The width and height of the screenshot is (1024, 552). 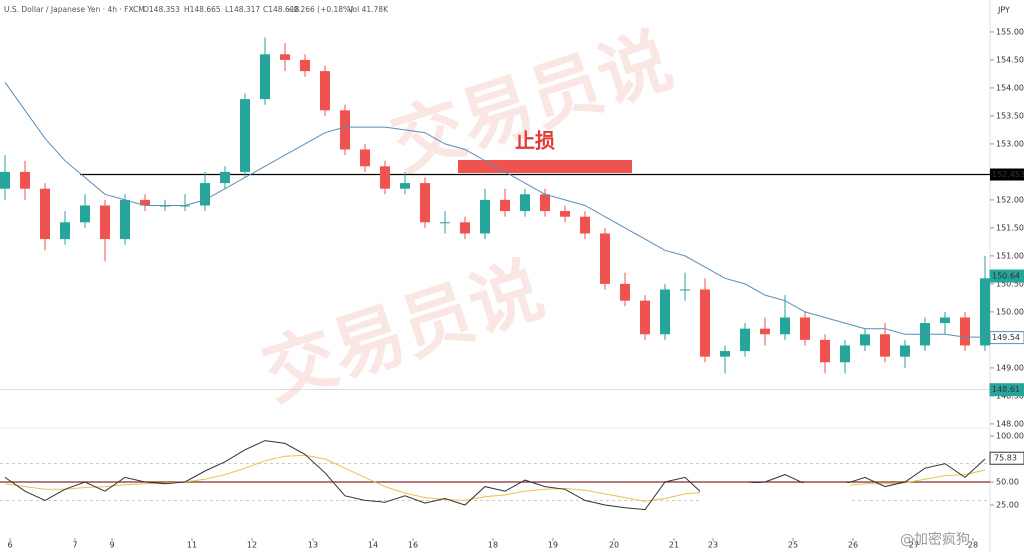 What do you see at coordinates (161, 9) in the screenshot?
I see `ohlc-open: O148.353` at bounding box center [161, 9].